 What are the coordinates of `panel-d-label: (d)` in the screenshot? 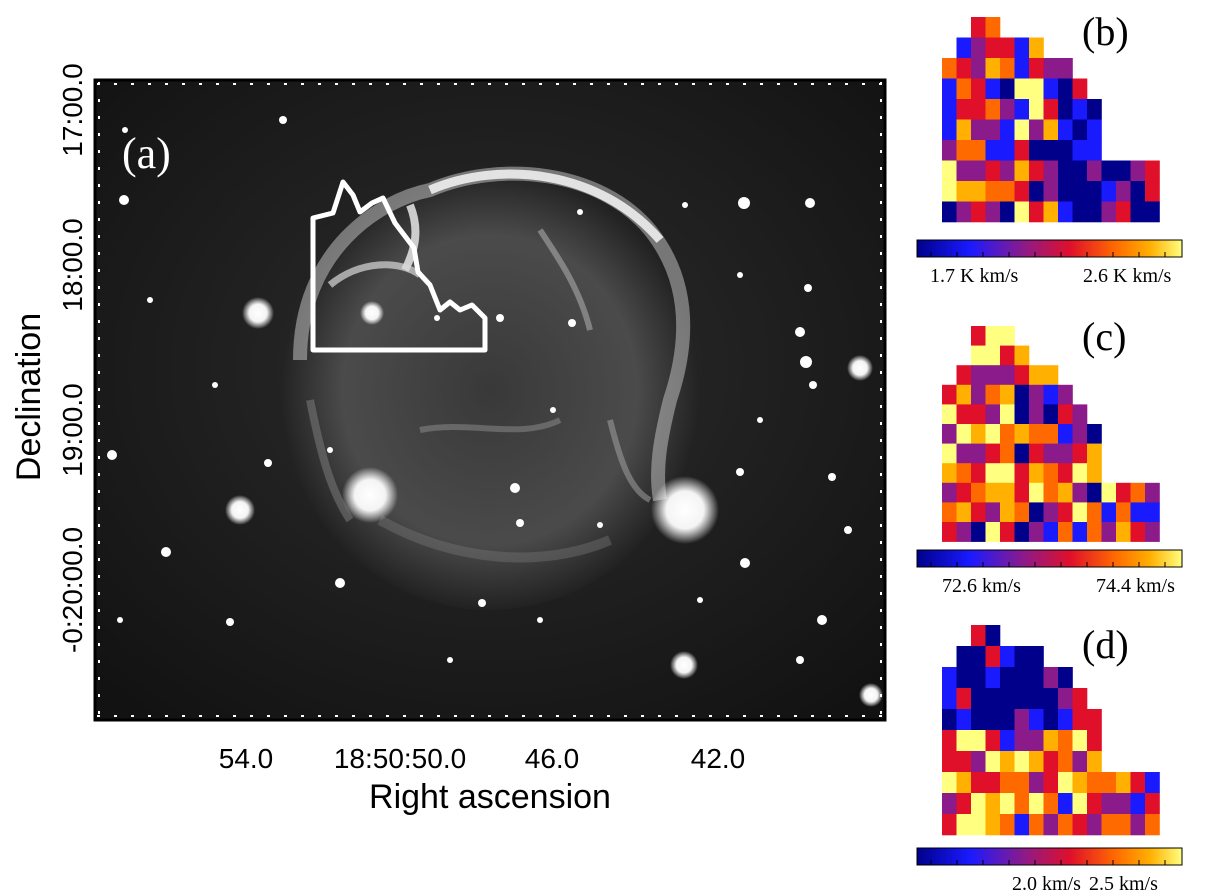 It's located at (1105, 644).